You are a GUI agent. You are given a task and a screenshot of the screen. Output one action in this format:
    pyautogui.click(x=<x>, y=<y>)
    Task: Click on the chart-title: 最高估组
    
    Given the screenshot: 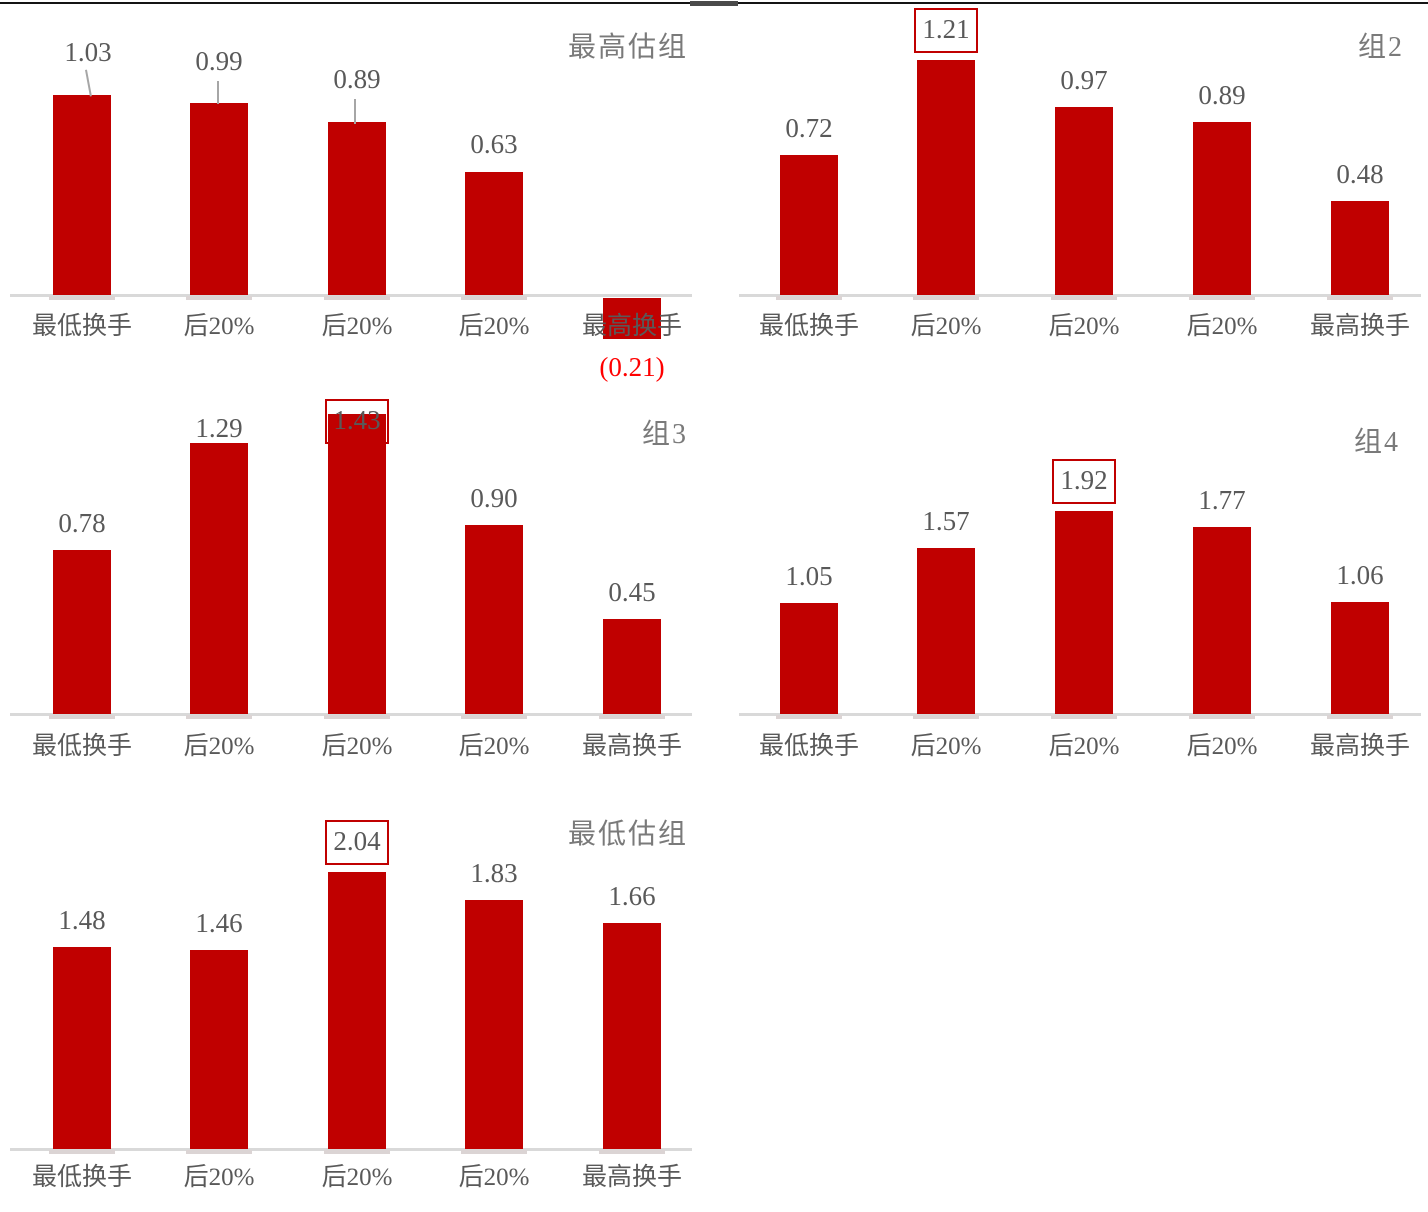 What is the action you would take?
    pyautogui.click(x=627, y=47)
    